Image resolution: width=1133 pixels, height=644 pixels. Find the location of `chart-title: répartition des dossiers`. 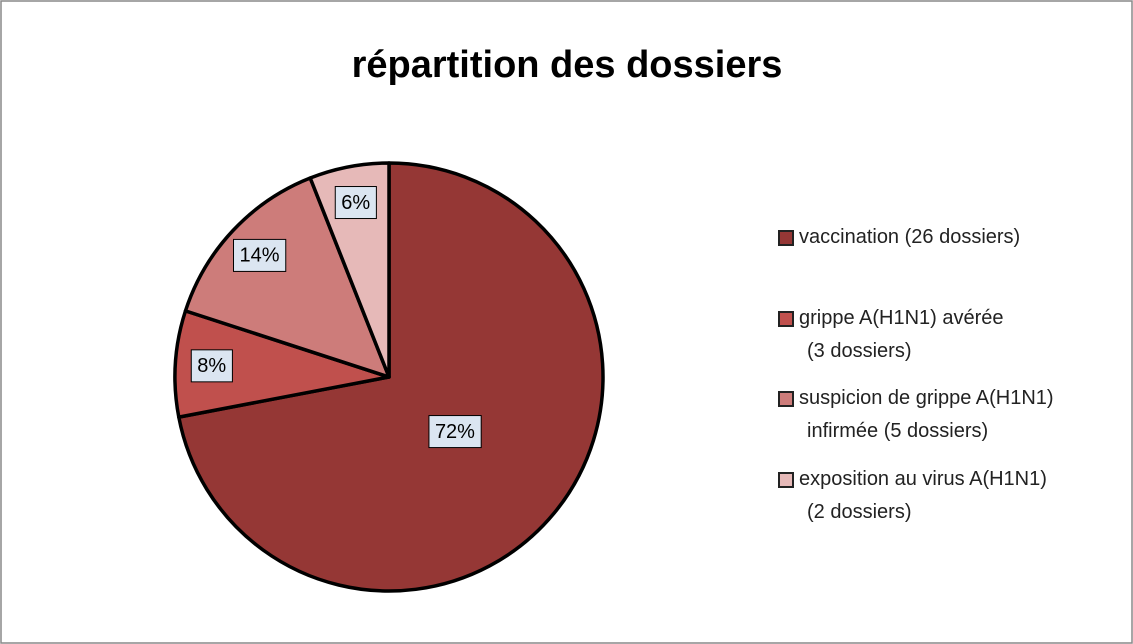

chart-title: répartition des dossiers is located at coordinates (567, 65).